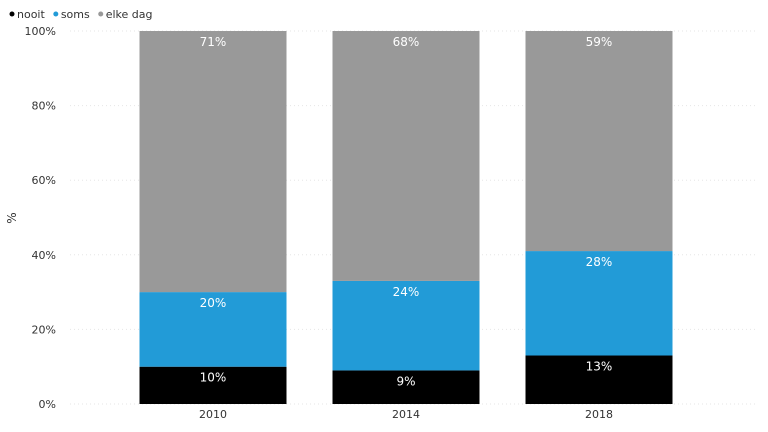 This screenshot has height=432, width=768. I want to click on x-tick-label-2014: 2014, so click(406, 414).